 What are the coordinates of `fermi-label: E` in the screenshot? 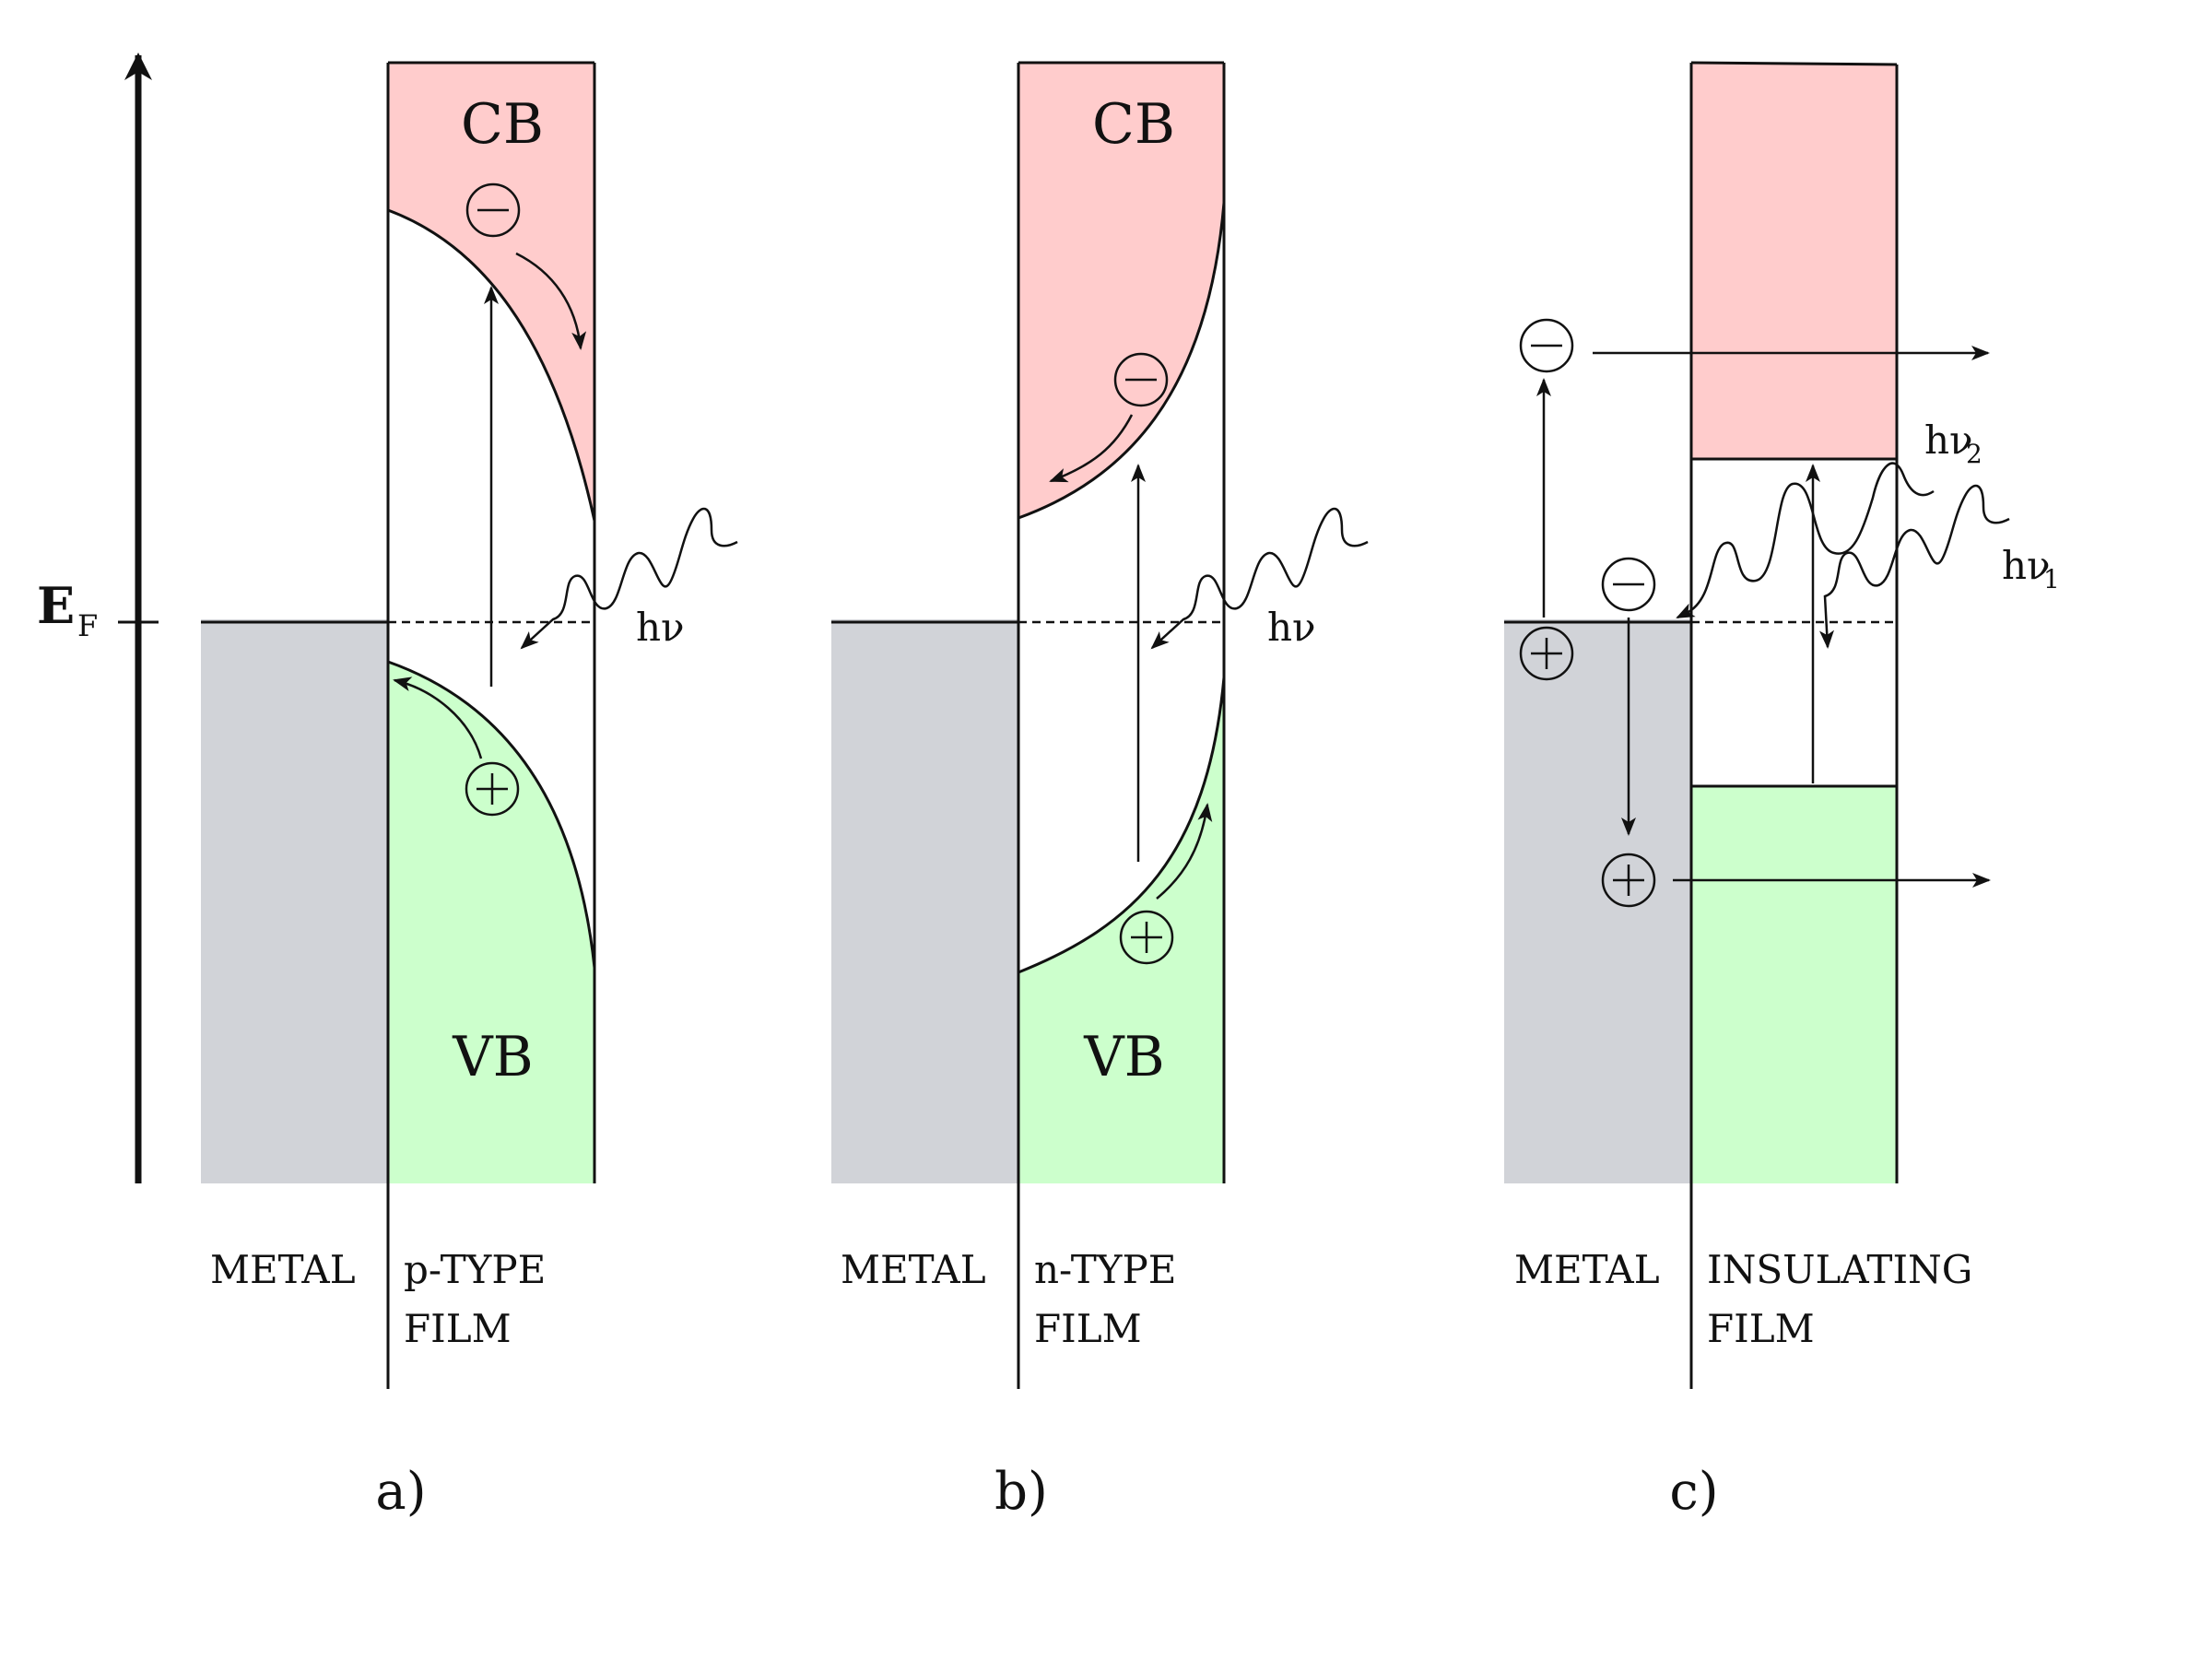 It's located at (56, 605).